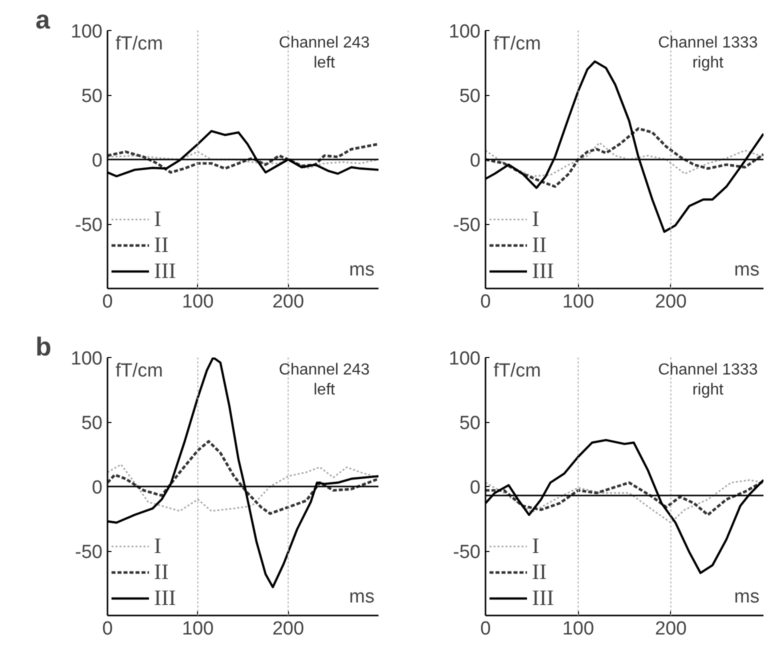 Image resolution: width=770 pixels, height=654 pixels. Describe the element at coordinates (43, 19) in the screenshot. I see `chart-title: a` at that location.